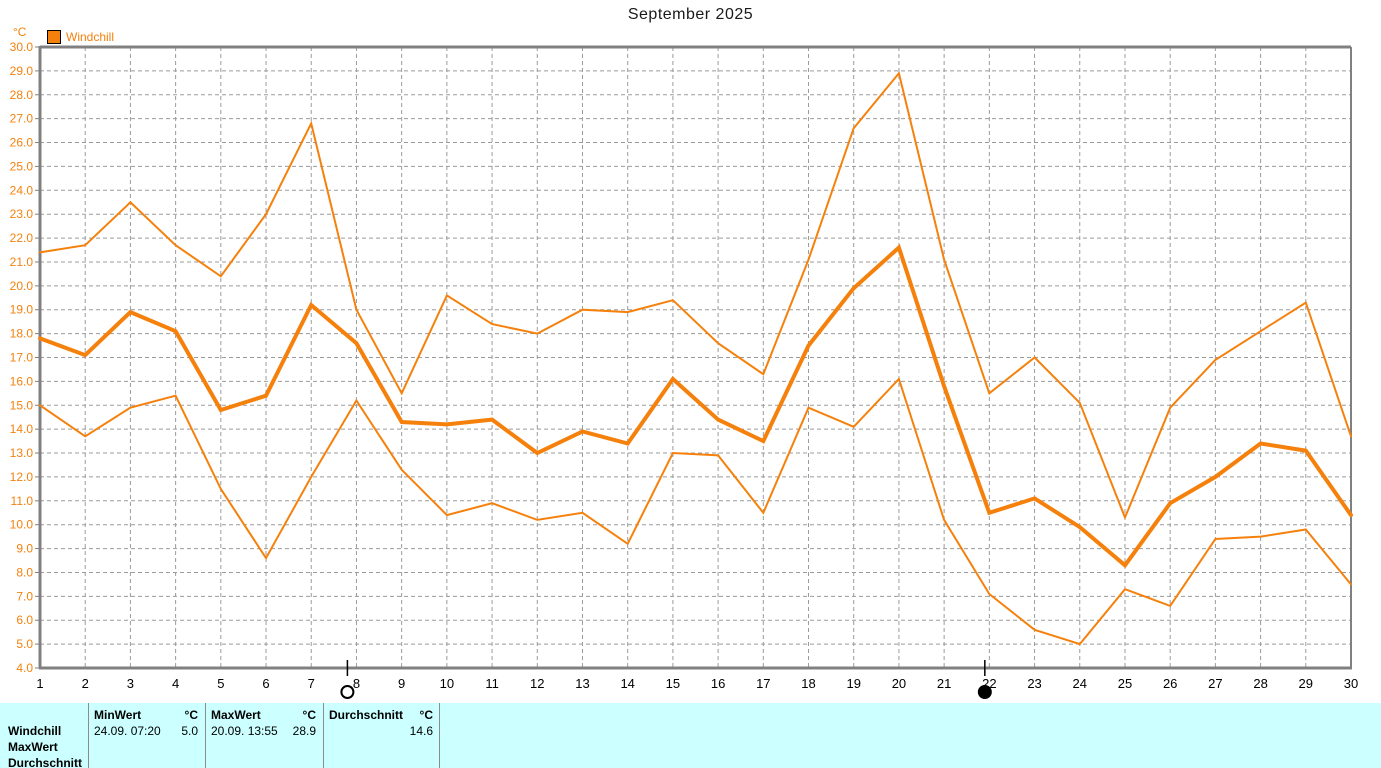  I want to click on x-day-label: 20, so click(899, 683).